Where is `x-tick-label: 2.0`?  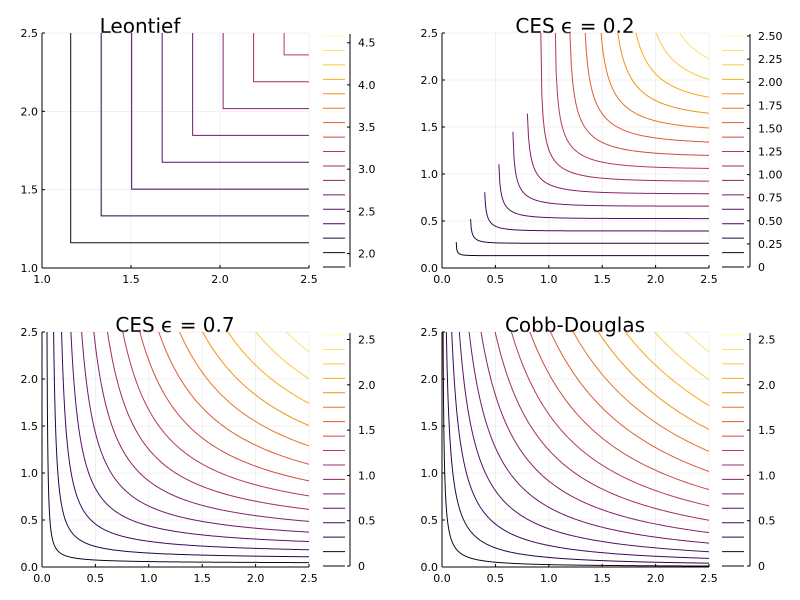 x-tick-label: 2.0 is located at coordinates (656, 279).